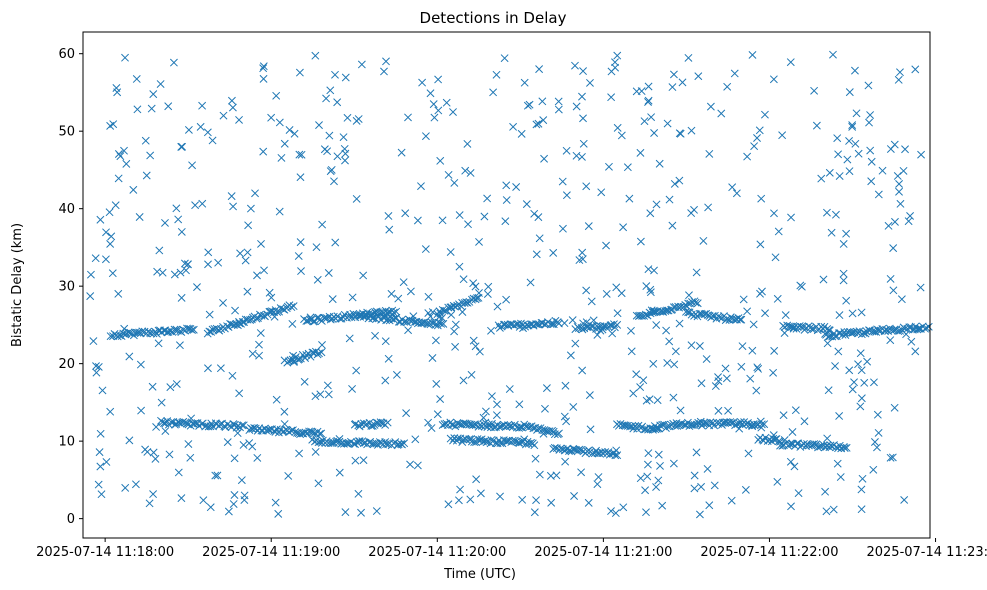 The width and height of the screenshot is (987, 590). I want to click on y-tick-label: 40, so click(66, 209).